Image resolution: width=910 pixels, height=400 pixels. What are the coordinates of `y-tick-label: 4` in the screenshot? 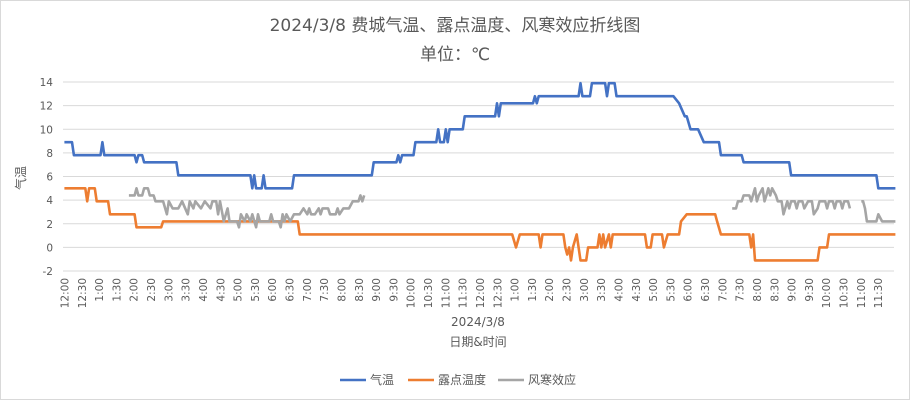 It's located at (49, 201).